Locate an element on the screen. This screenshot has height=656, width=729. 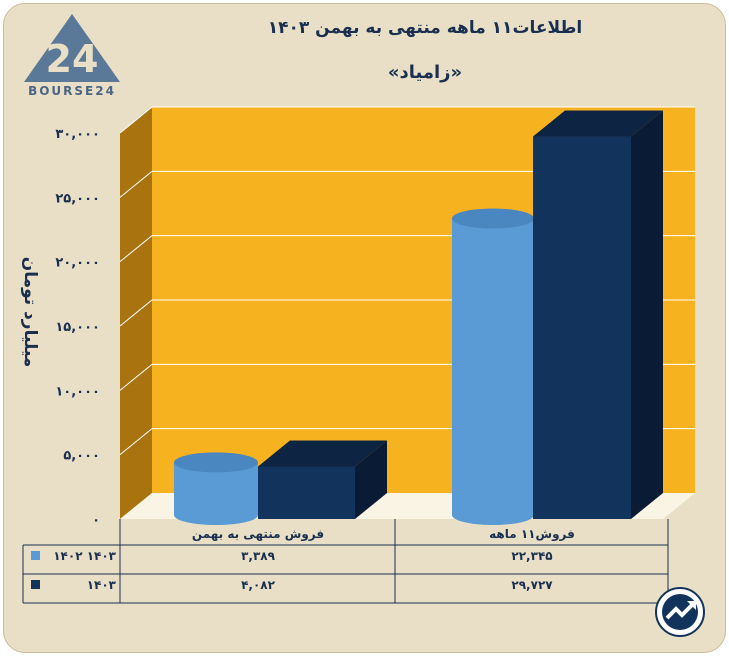
y-tick-label: ۱۵,۰۰۰ is located at coordinates (77, 327).